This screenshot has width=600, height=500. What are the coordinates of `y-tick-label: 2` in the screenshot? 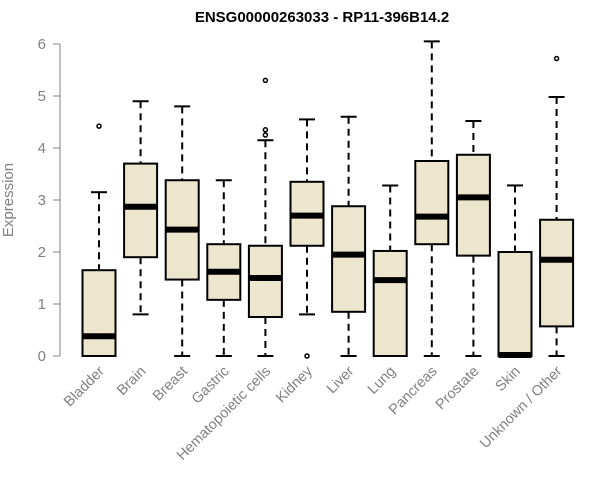 It's located at (42, 252).